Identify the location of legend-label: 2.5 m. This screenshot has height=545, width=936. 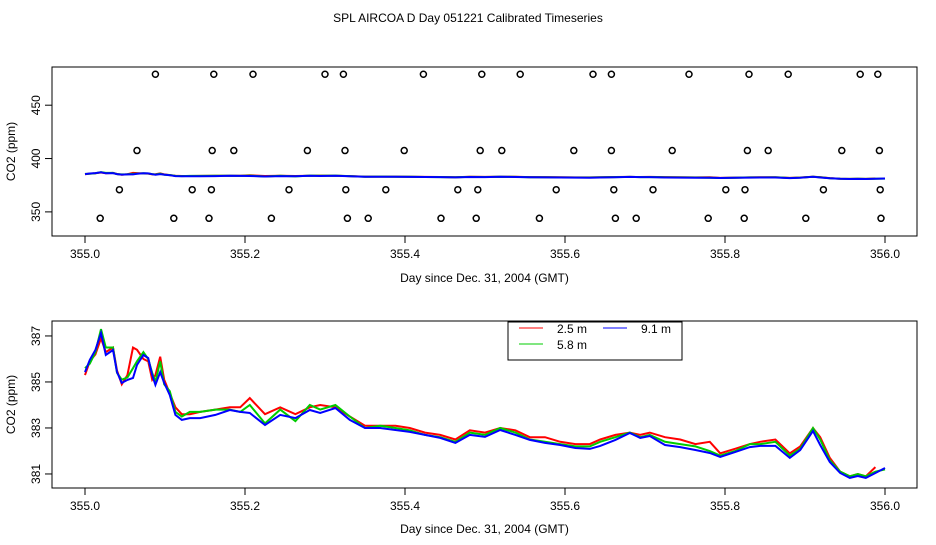
(572, 329).